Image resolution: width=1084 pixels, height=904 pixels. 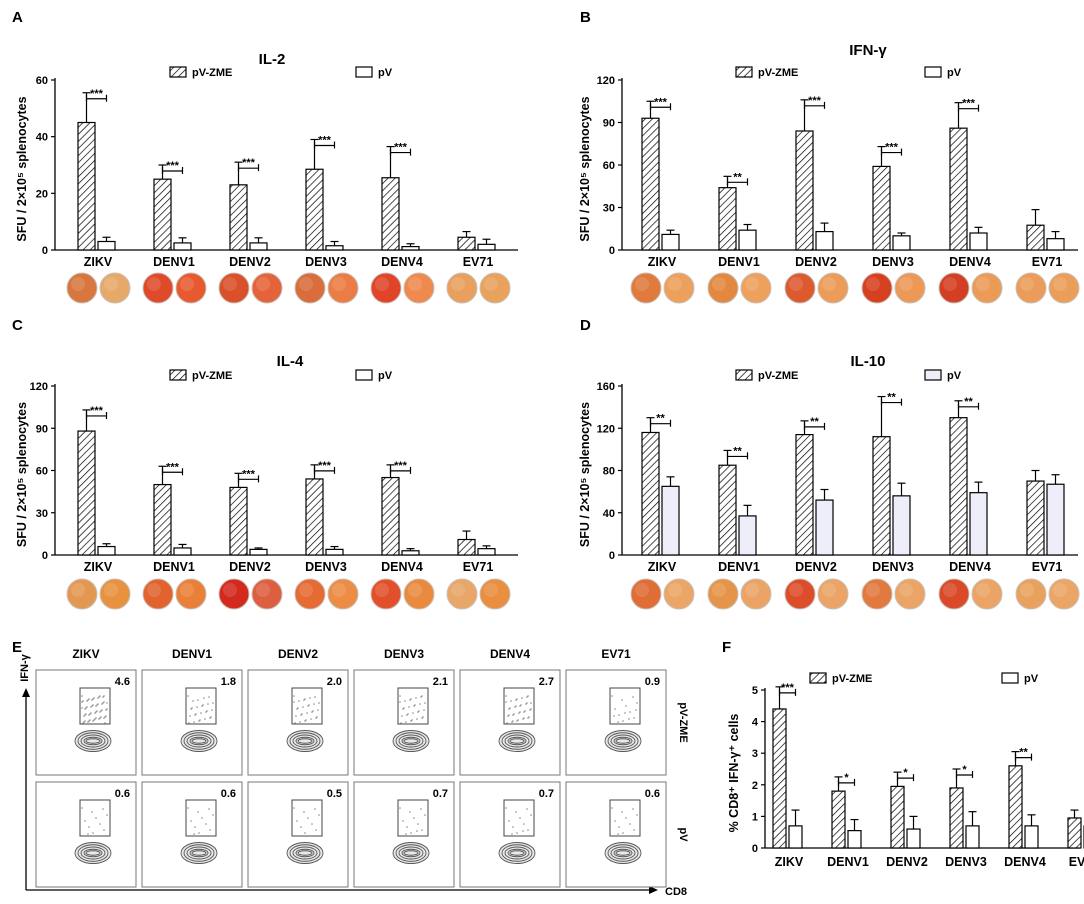 I want to click on chart-title: IL-2, so click(x=272, y=59).